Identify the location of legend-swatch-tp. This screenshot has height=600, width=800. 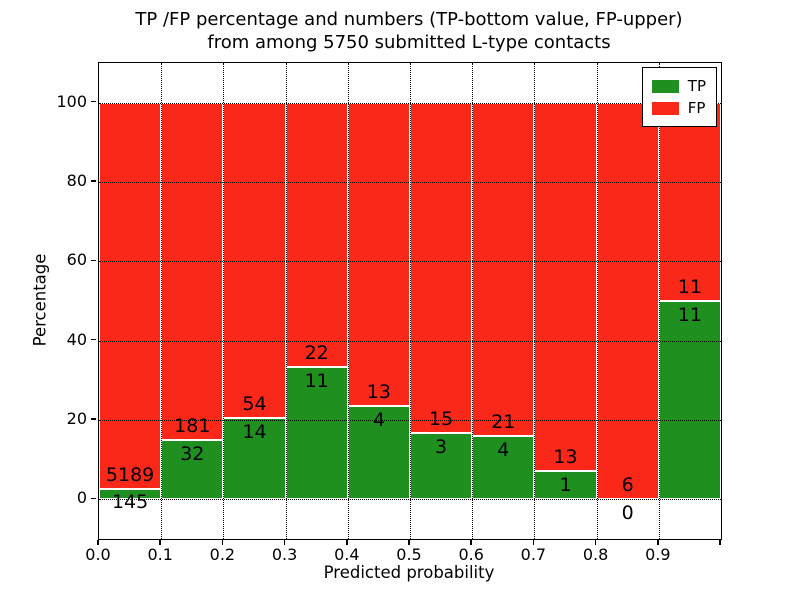
(665, 86).